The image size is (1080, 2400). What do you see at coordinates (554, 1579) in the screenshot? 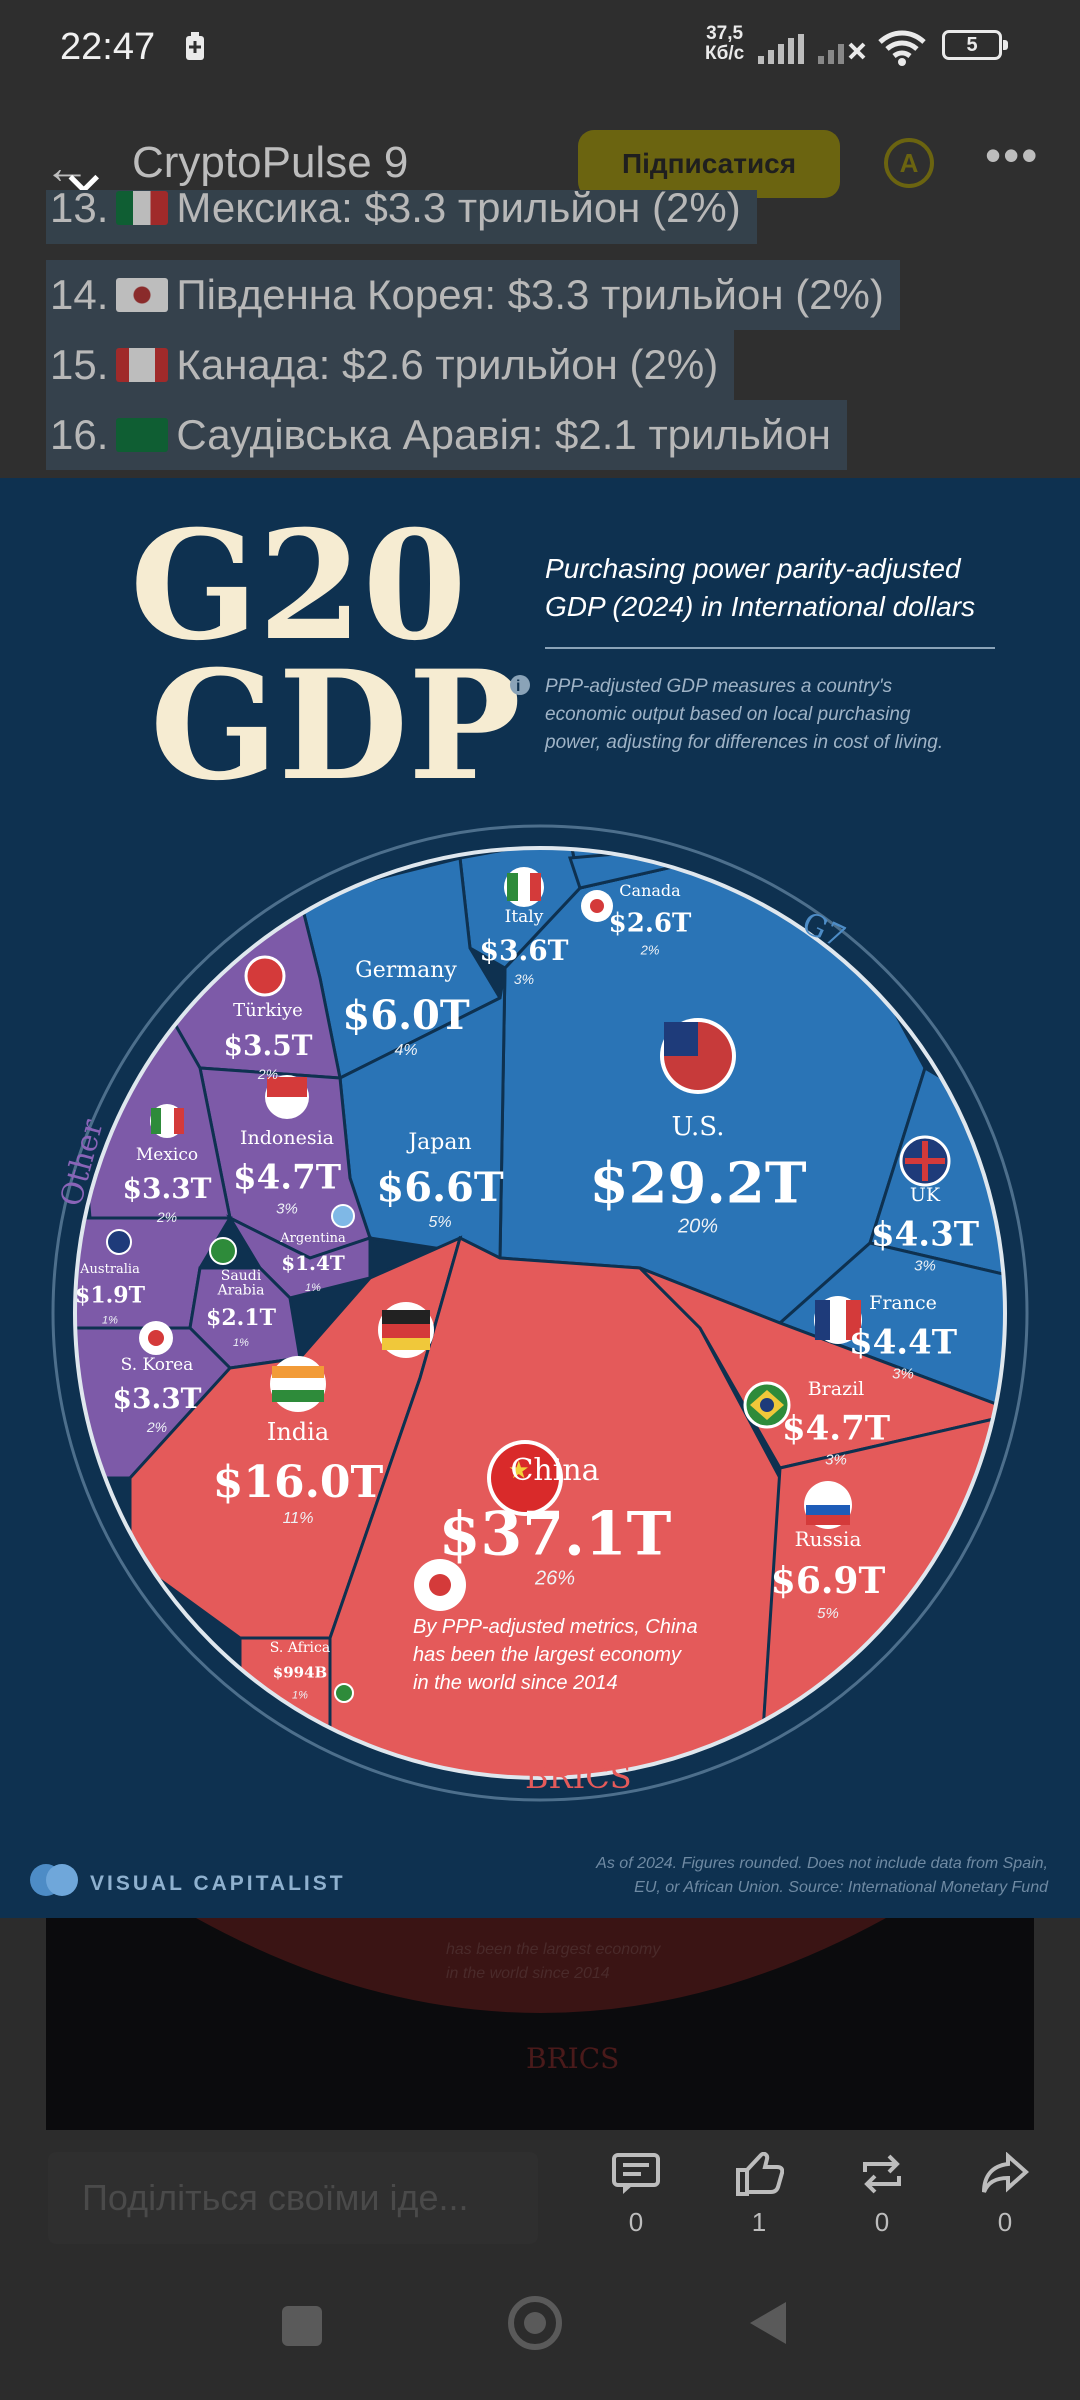
I see `gdp-share-china: 26%` at bounding box center [554, 1579].